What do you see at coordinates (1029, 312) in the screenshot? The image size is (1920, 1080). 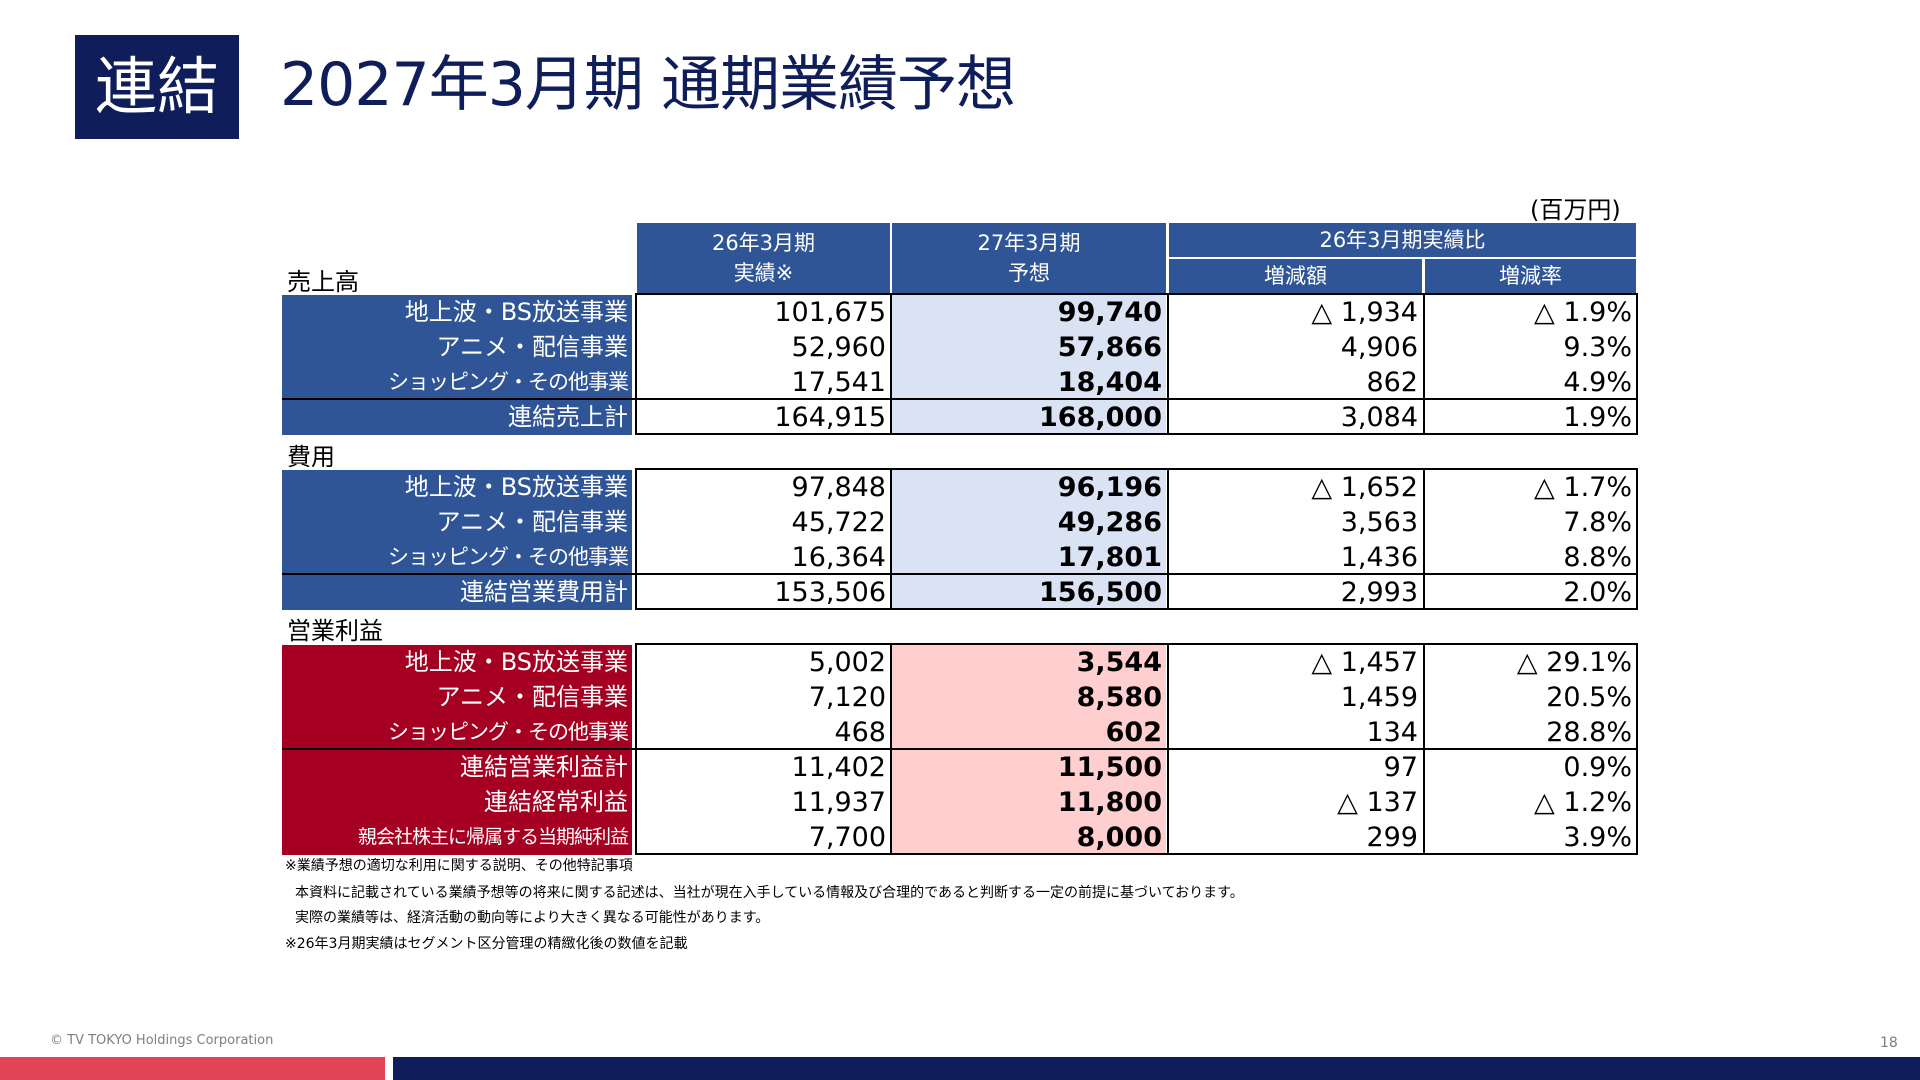 I see `cell-forecast: 99,740` at bounding box center [1029, 312].